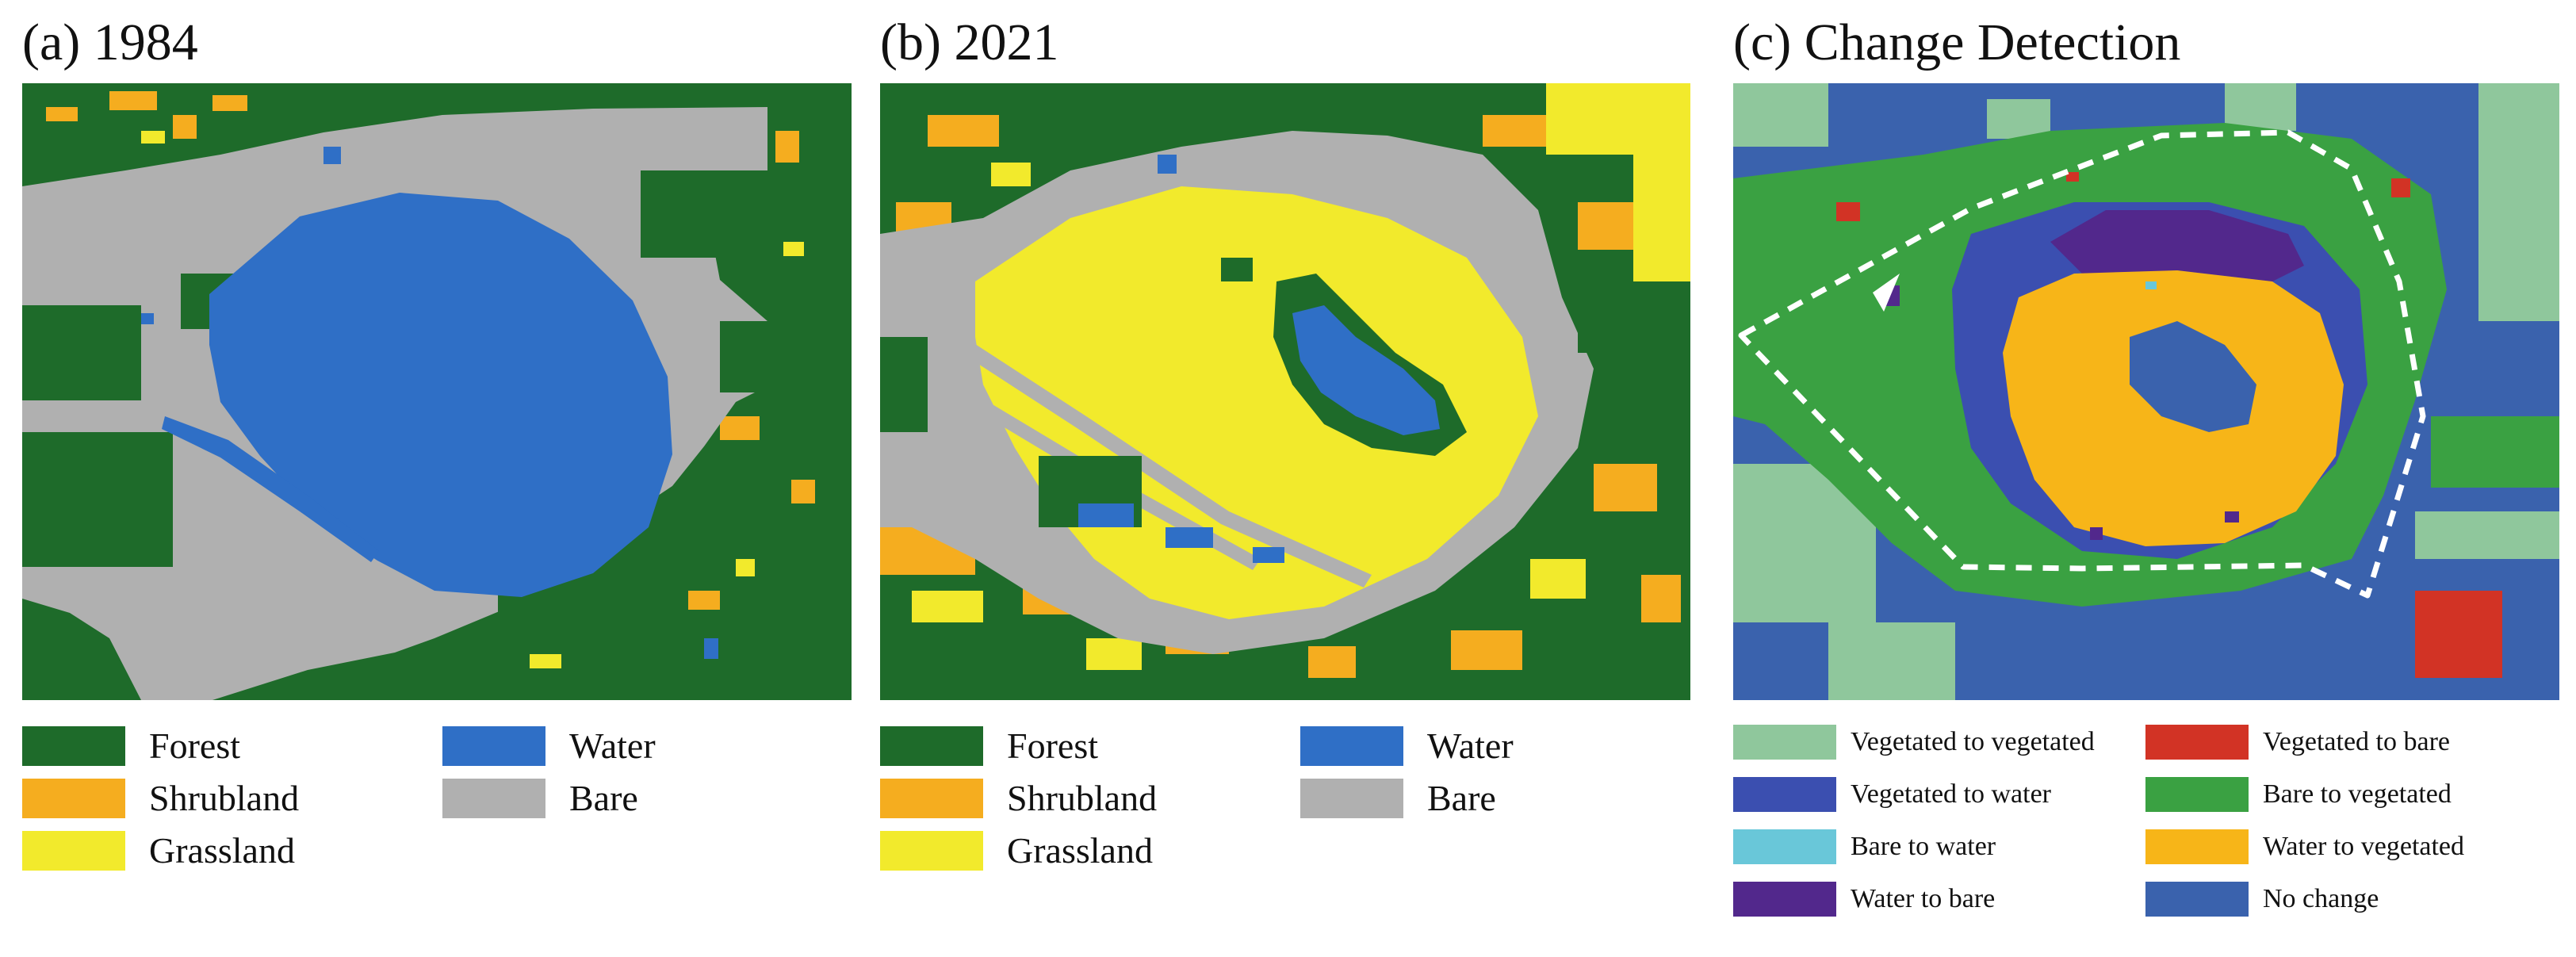  Describe the element at coordinates (2364, 846) in the screenshot. I see `legend-label: Water to vegetated` at that location.